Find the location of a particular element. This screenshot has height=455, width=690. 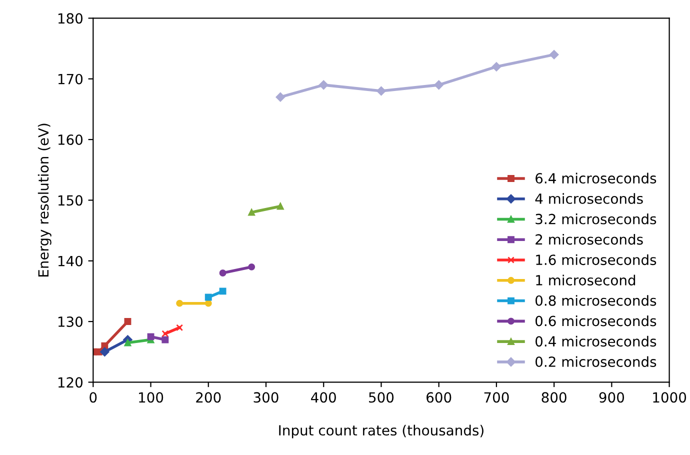

y-tick-label: 170 is located at coordinates (70, 79).